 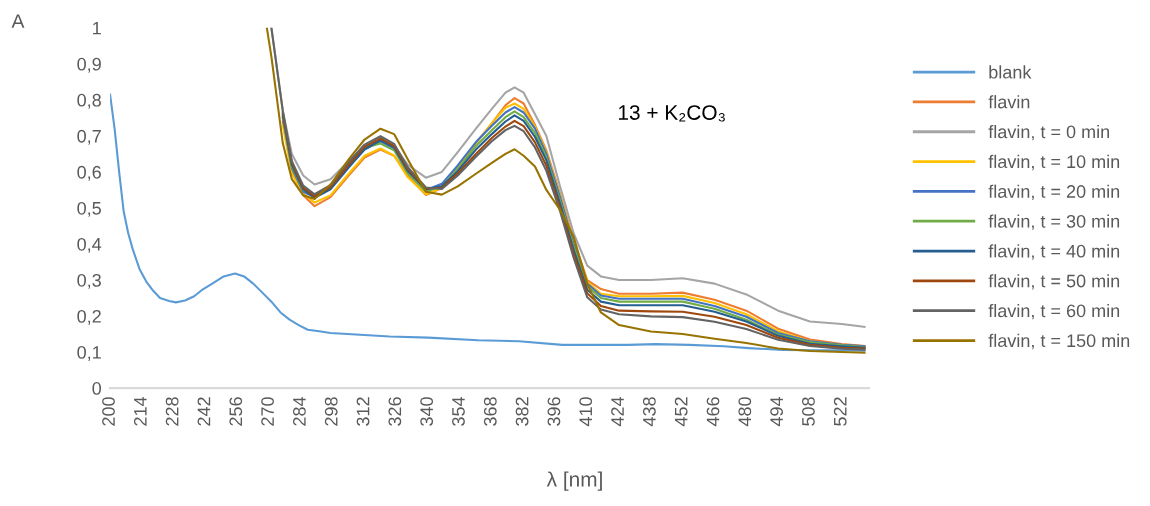 What do you see at coordinates (490, 411) in the screenshot?
I see `x-tick-label: 368` at bounding box center [490, 411].